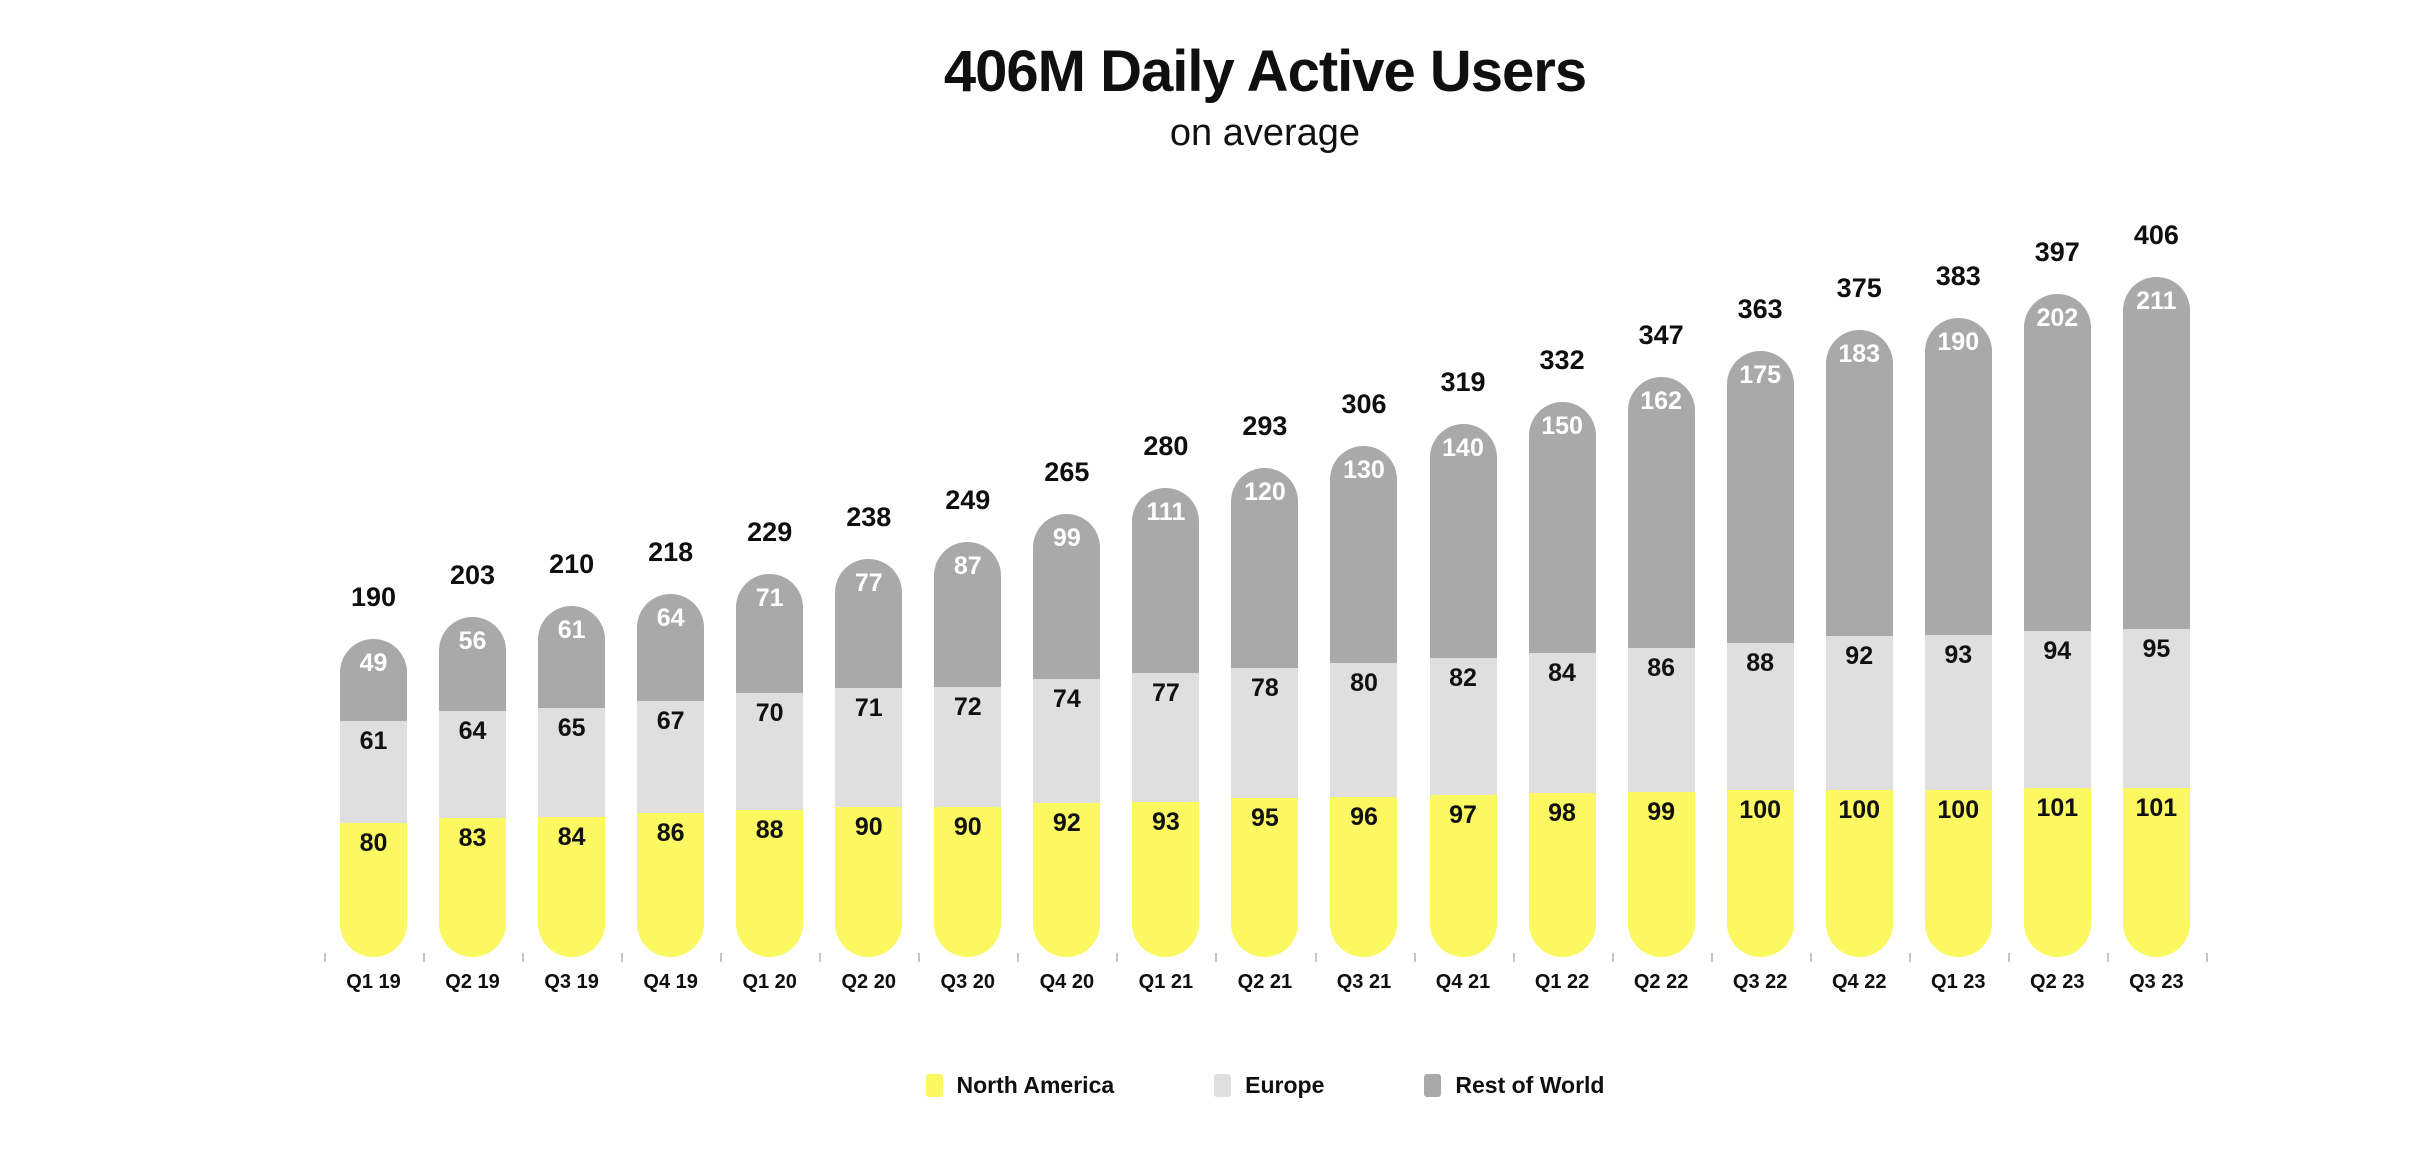 The height and width of the screenshot is (1150, 2424). What do you see at coordinates (1958, 810) in the screenshot?
I see `north-america-value-label: 100` at bounding box center [1958, 810].